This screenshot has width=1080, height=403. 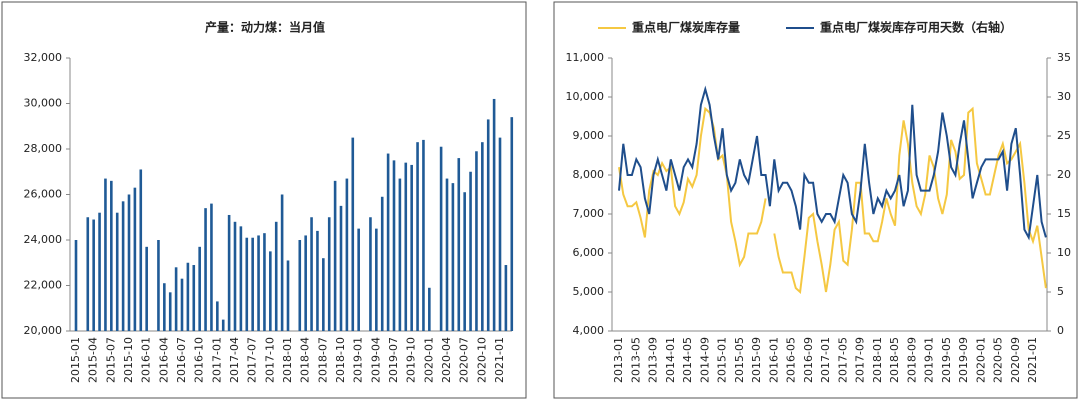 I want to click on x-tick-label: 2019-10, so click(x=411, y=360).